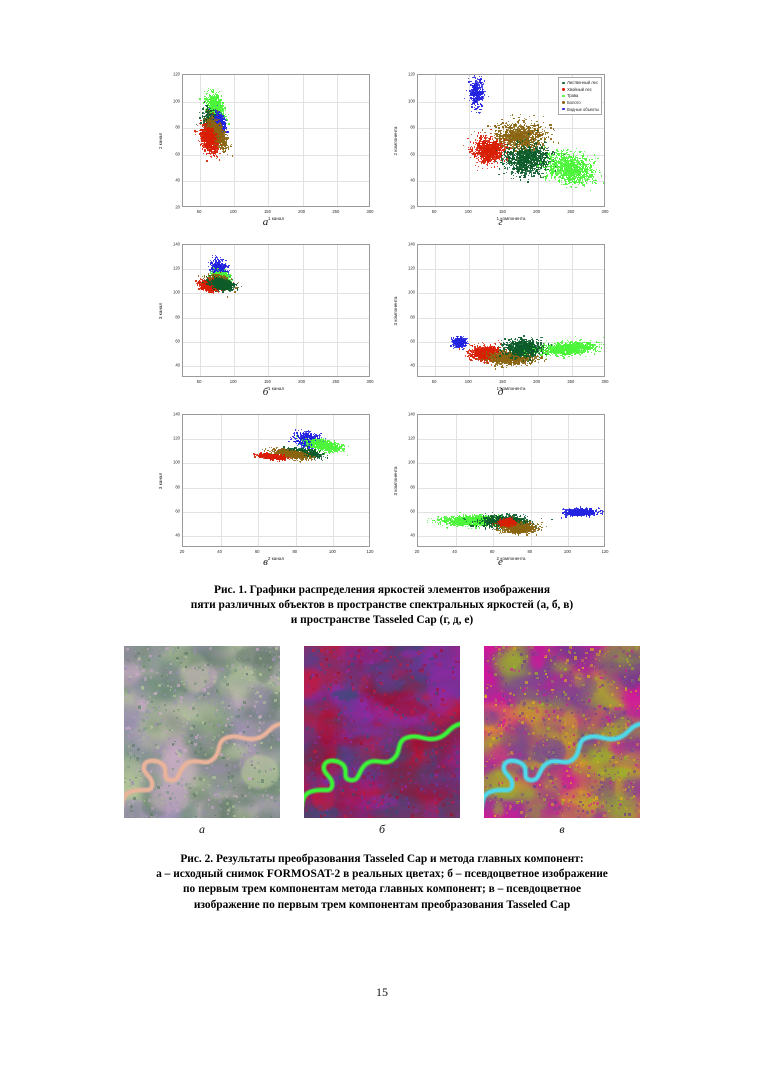 This screenshot has width=764, height=1080. What do you see at coordinates (382, 829) in the screenshot?
I see `image-sublabel-б: б` at bounding box center [382, 829].